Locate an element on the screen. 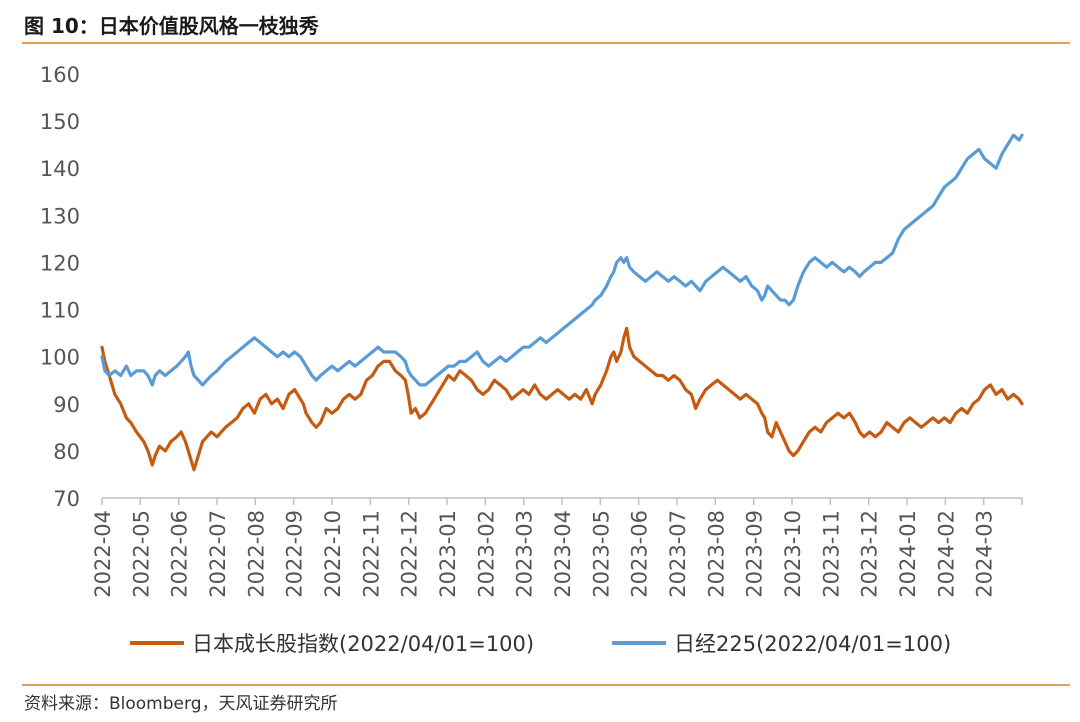 Image resolution: width=1080 pixels, height=722 pixels. x-tick-label: 2023-05 is located at coordinates (601, 554).